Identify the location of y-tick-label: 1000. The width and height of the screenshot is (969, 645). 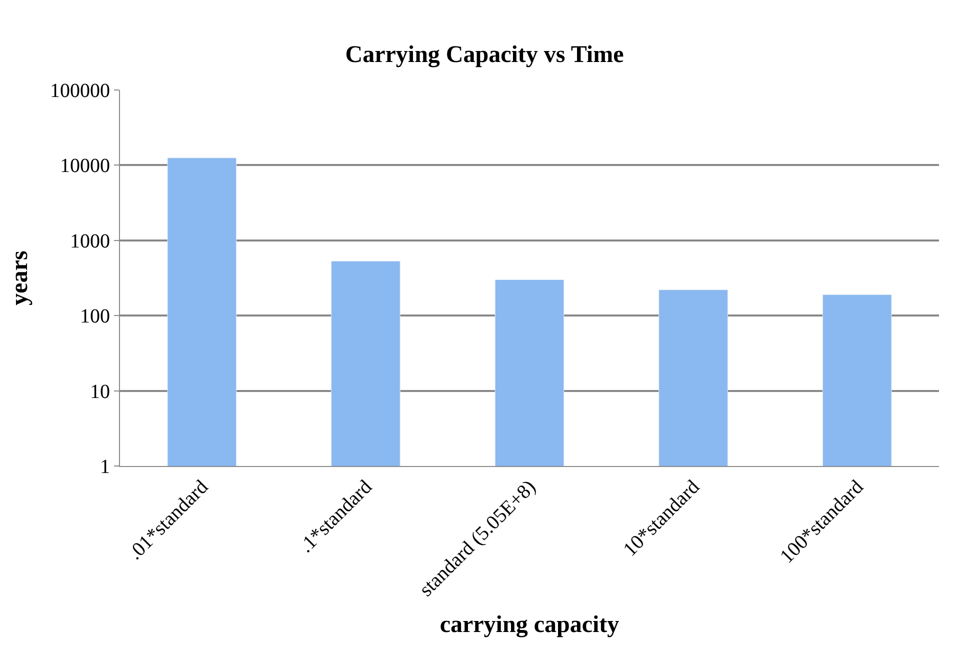
(90, 241).